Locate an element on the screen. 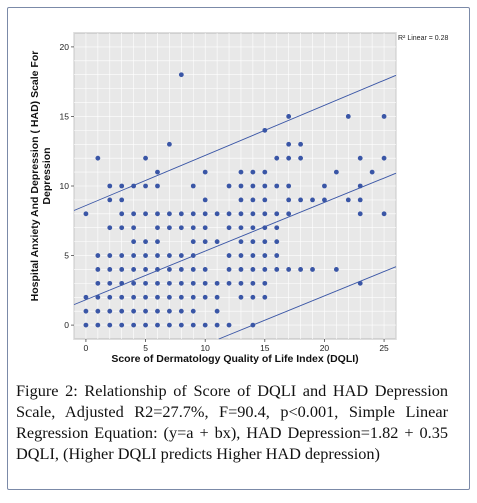 The width and height of the screenshot is (477, 503). y-tick-label: 10 is located at coordinates (65, 186).